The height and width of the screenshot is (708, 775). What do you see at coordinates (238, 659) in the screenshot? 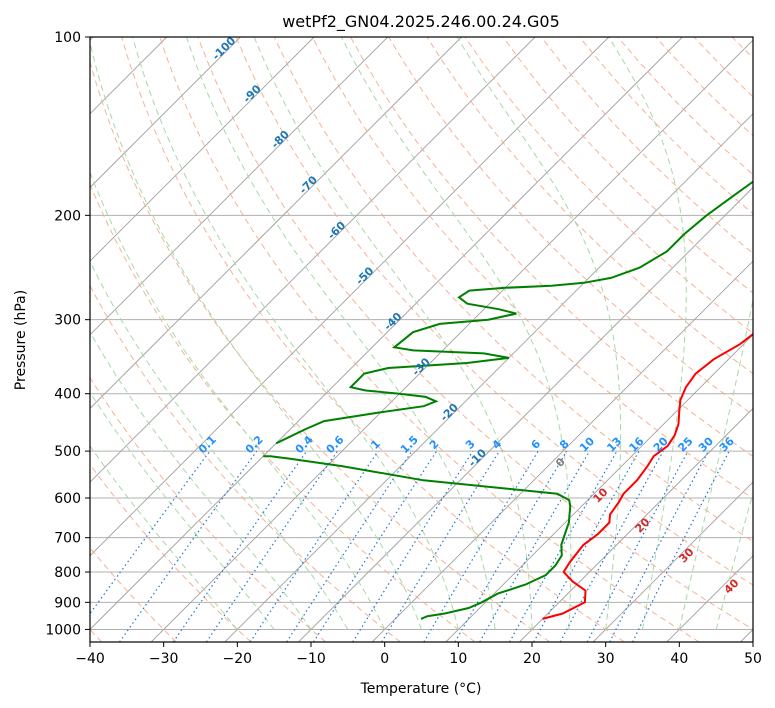
I see `x-tick-label: −20` at bounding box center [238, 659].